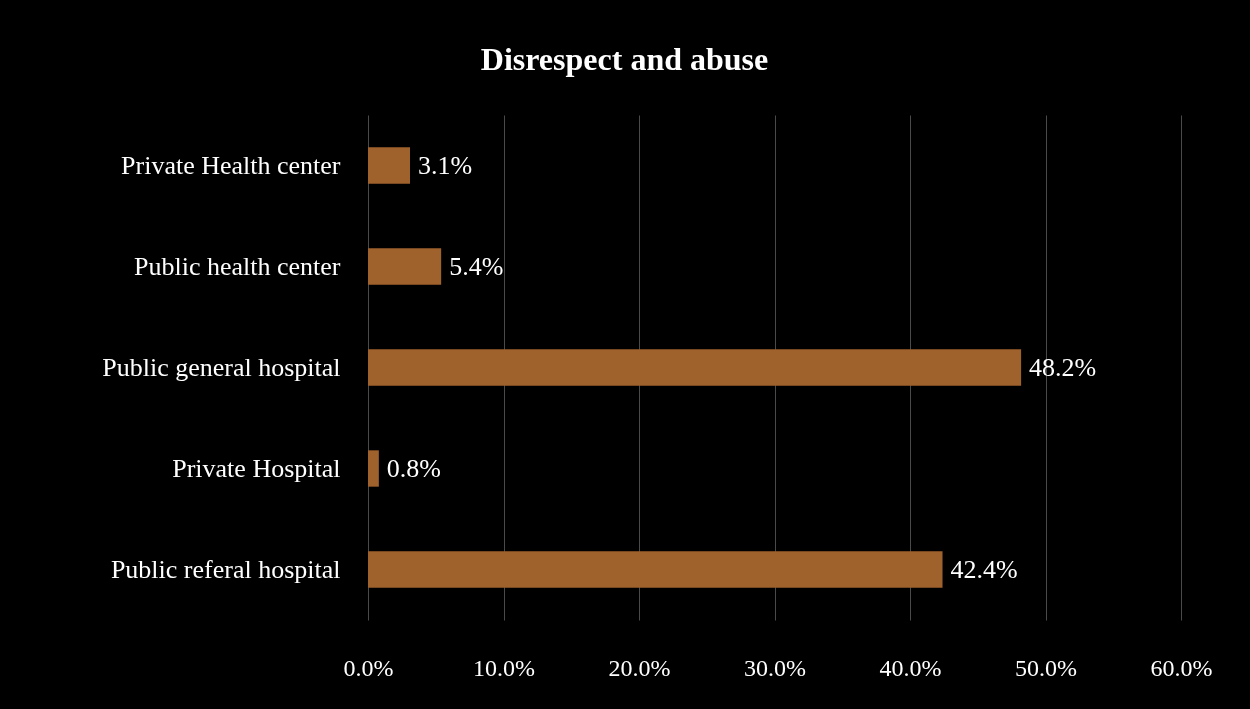 The width and height of the screenshot is (1250, 709). I want to click on data-label: 42.4%, so click(984, 569).